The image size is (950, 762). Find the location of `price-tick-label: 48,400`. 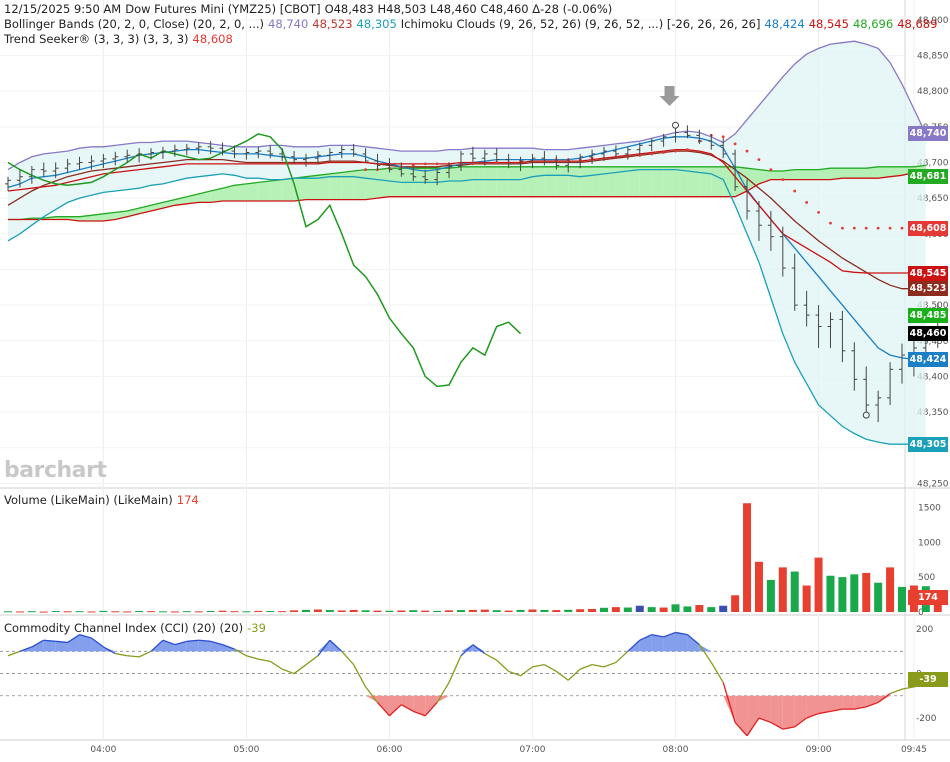

price-tick-label: 48,400 is located at coordinates (933, 377).